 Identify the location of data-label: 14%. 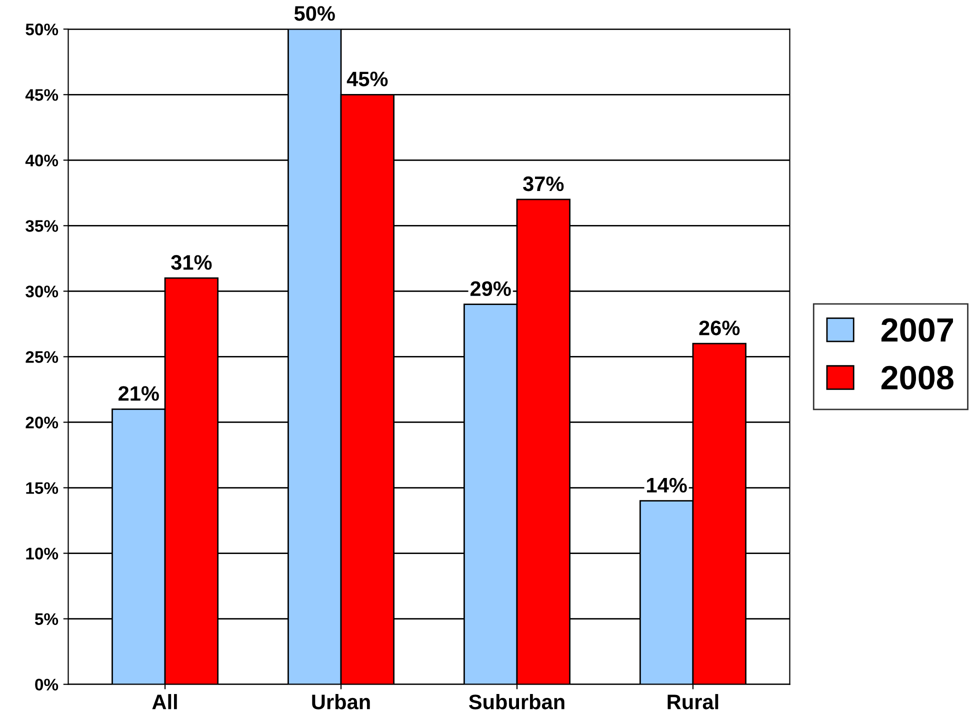
(667, 485).